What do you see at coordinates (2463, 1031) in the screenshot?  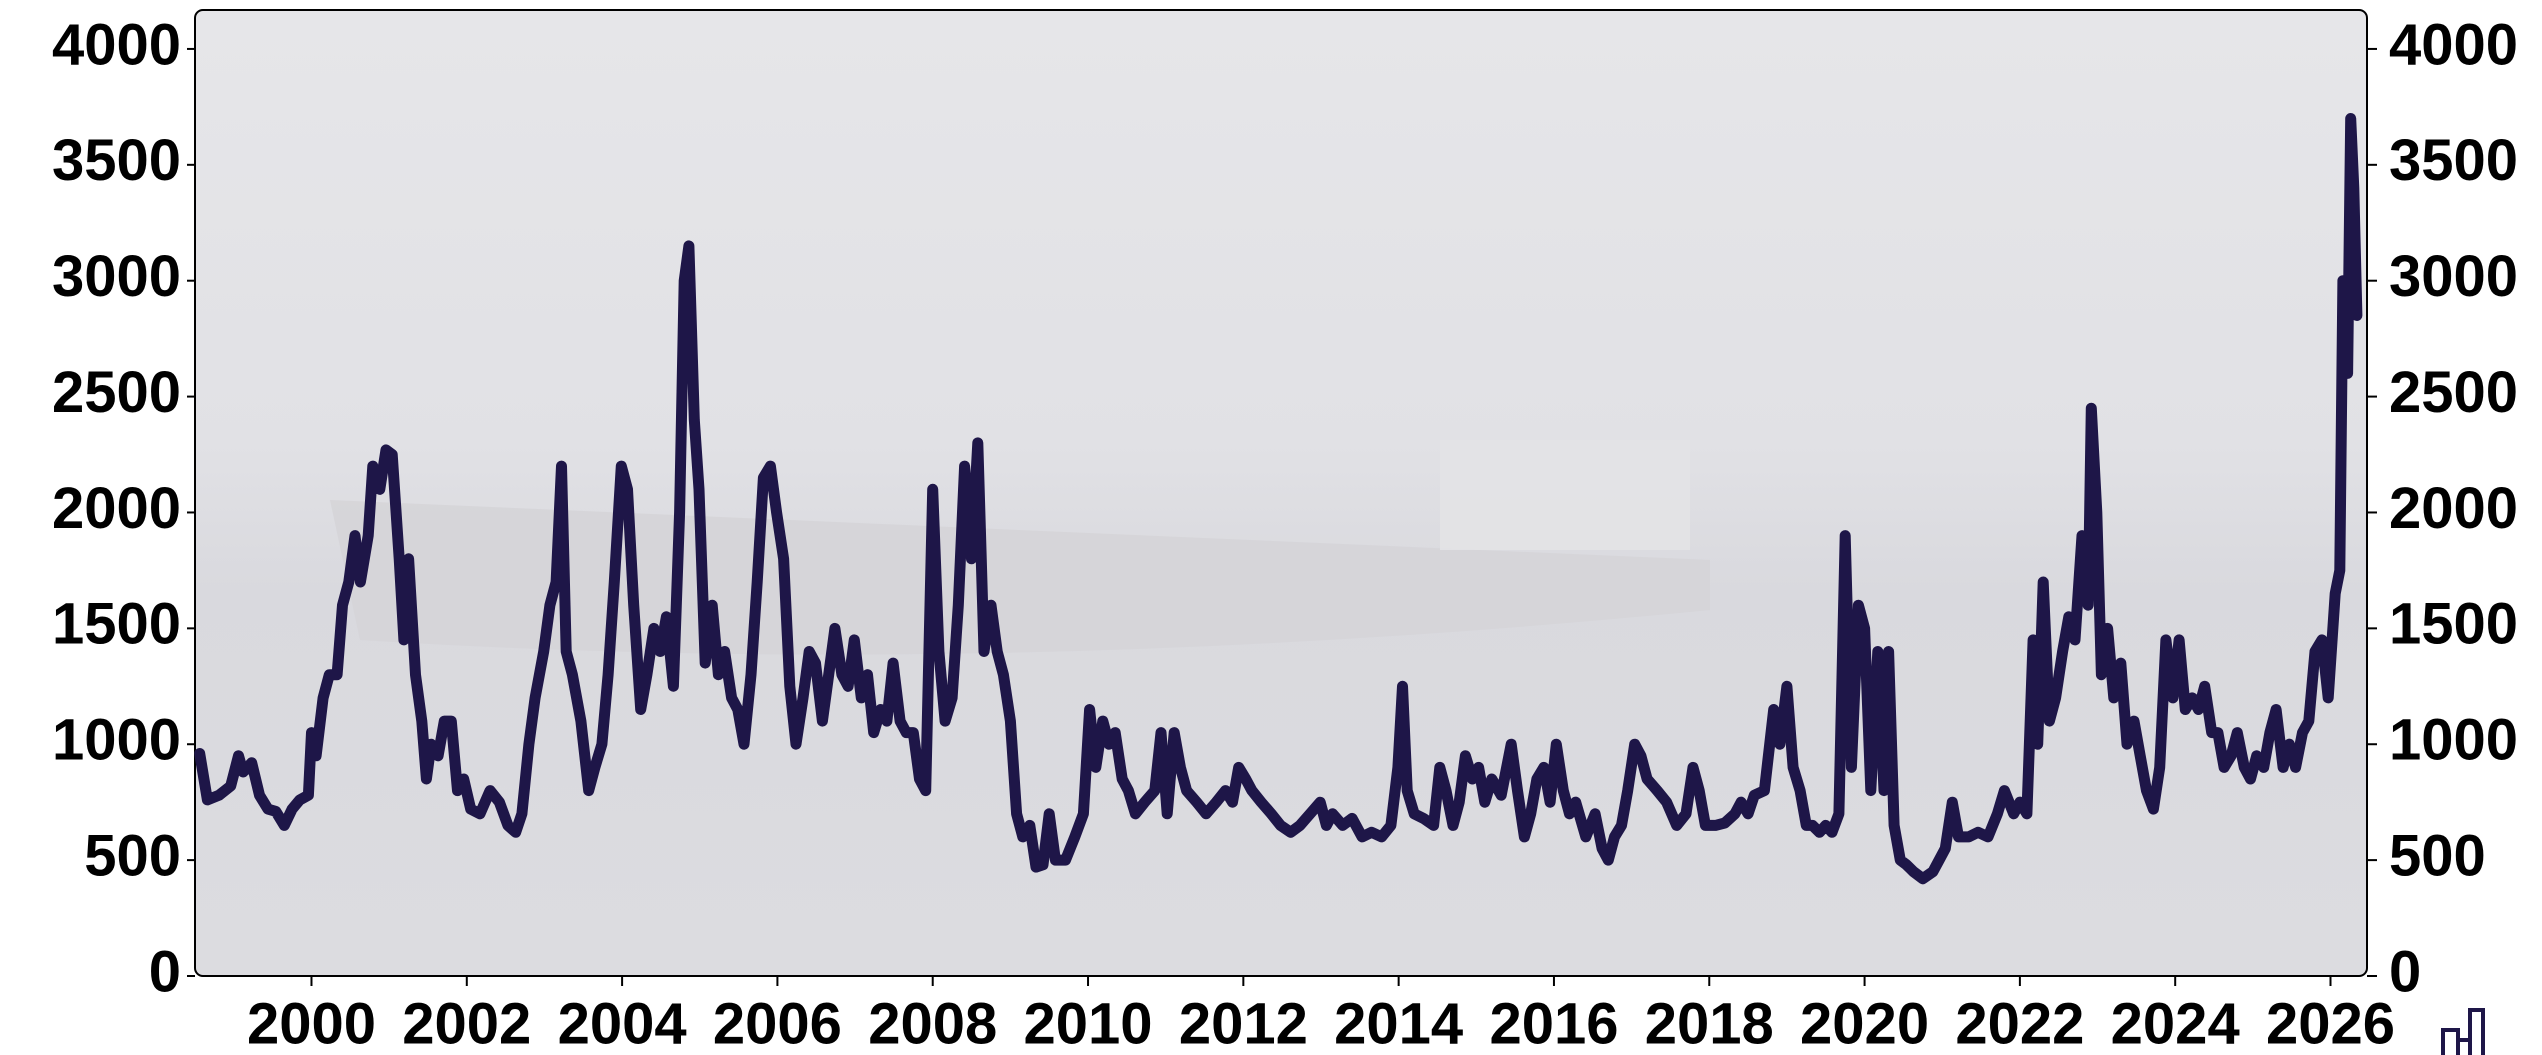 I see `chart-icon` at bounding box center [2463, 1031].